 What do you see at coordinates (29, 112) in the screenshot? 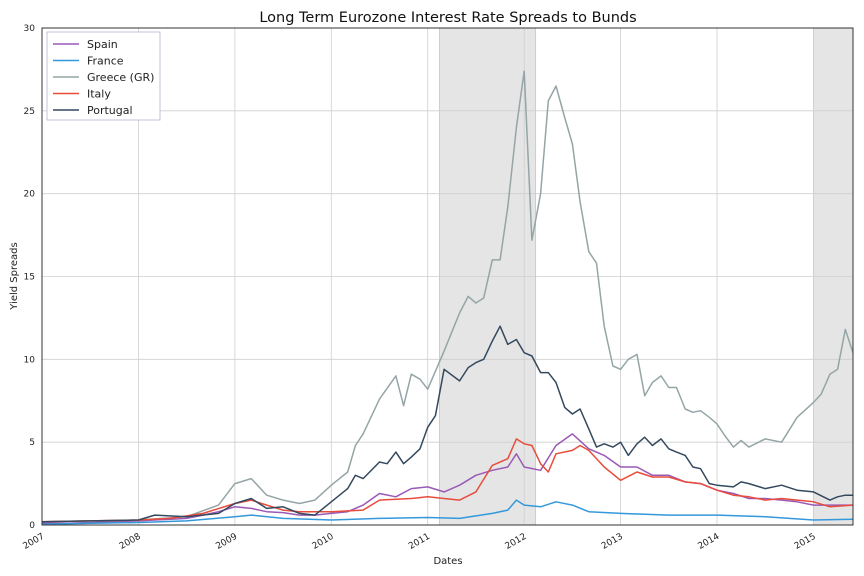
I see `y-tick-label: 25` at bounding box center [29, 112].